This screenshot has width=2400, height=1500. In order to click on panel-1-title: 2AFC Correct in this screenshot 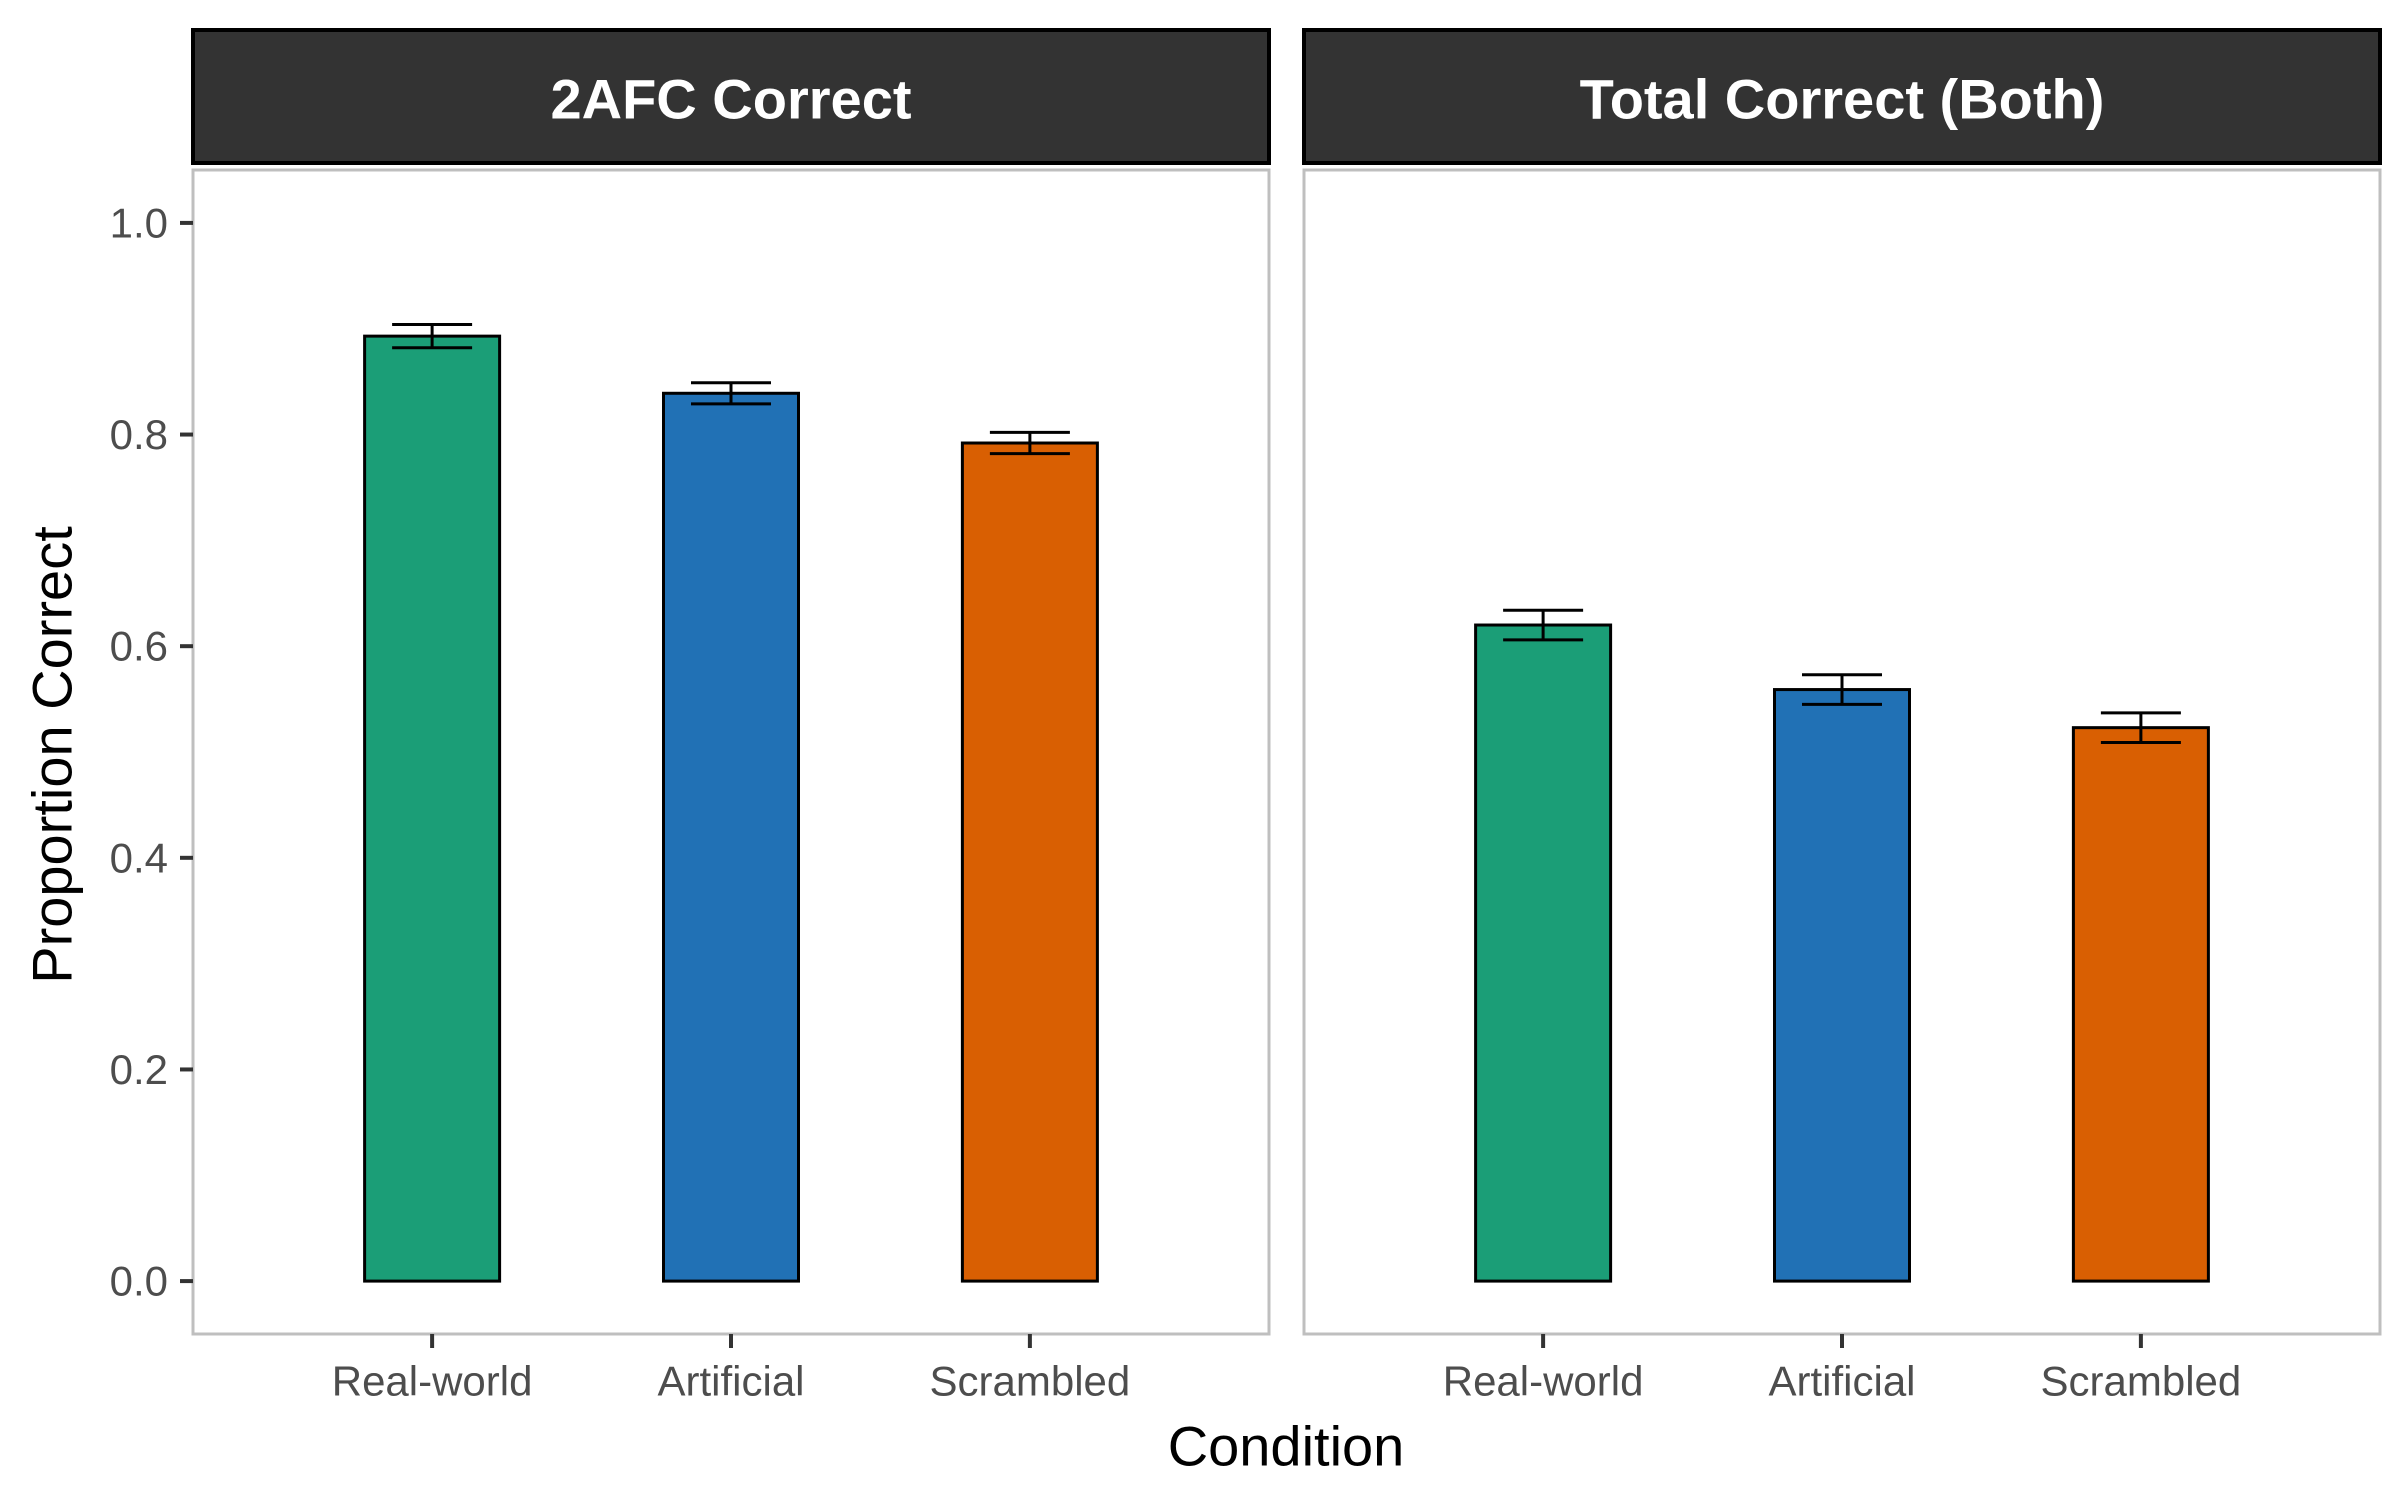, I will do `click(731, 99)`.